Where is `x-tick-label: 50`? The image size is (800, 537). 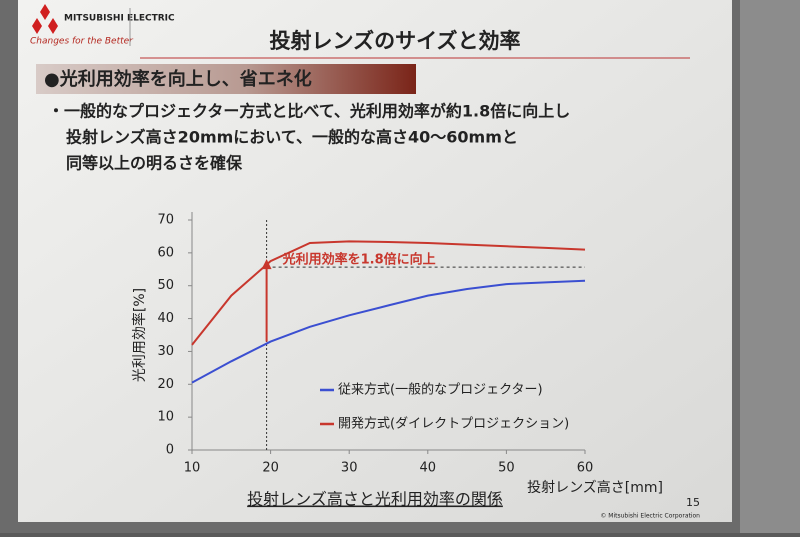 x-tick-label: 50 is located at coordinates (506, 468).